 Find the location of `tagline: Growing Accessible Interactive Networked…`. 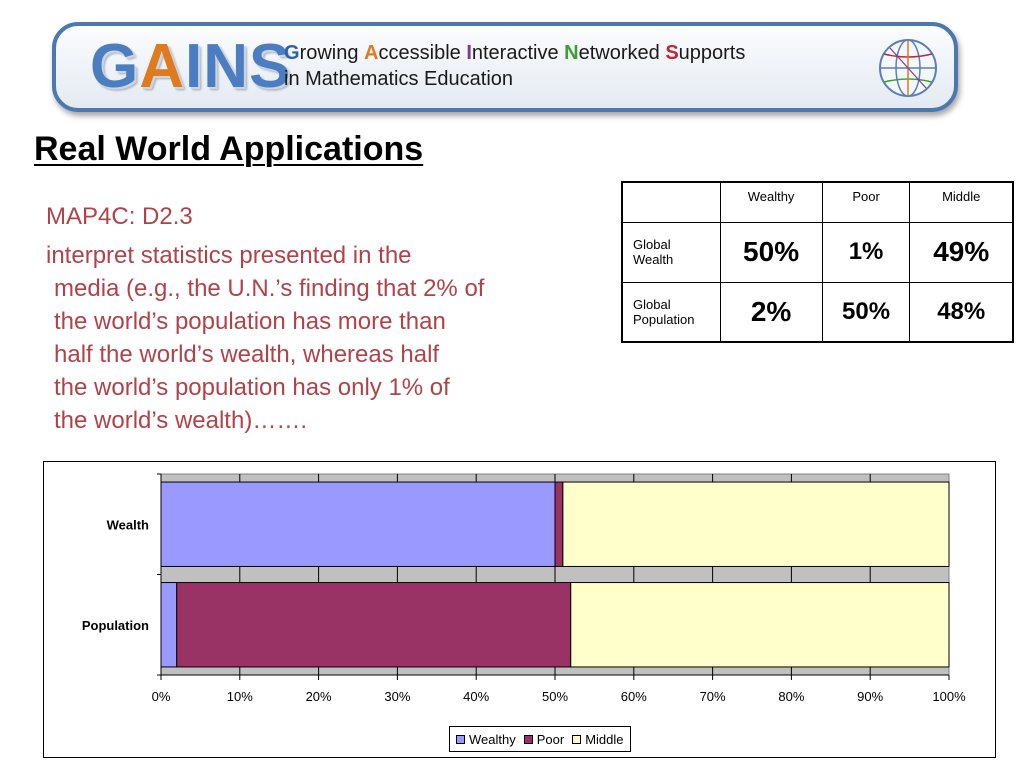

tagline: Growing Accessible Interactive Networked… is located at coordinates (514, 66).